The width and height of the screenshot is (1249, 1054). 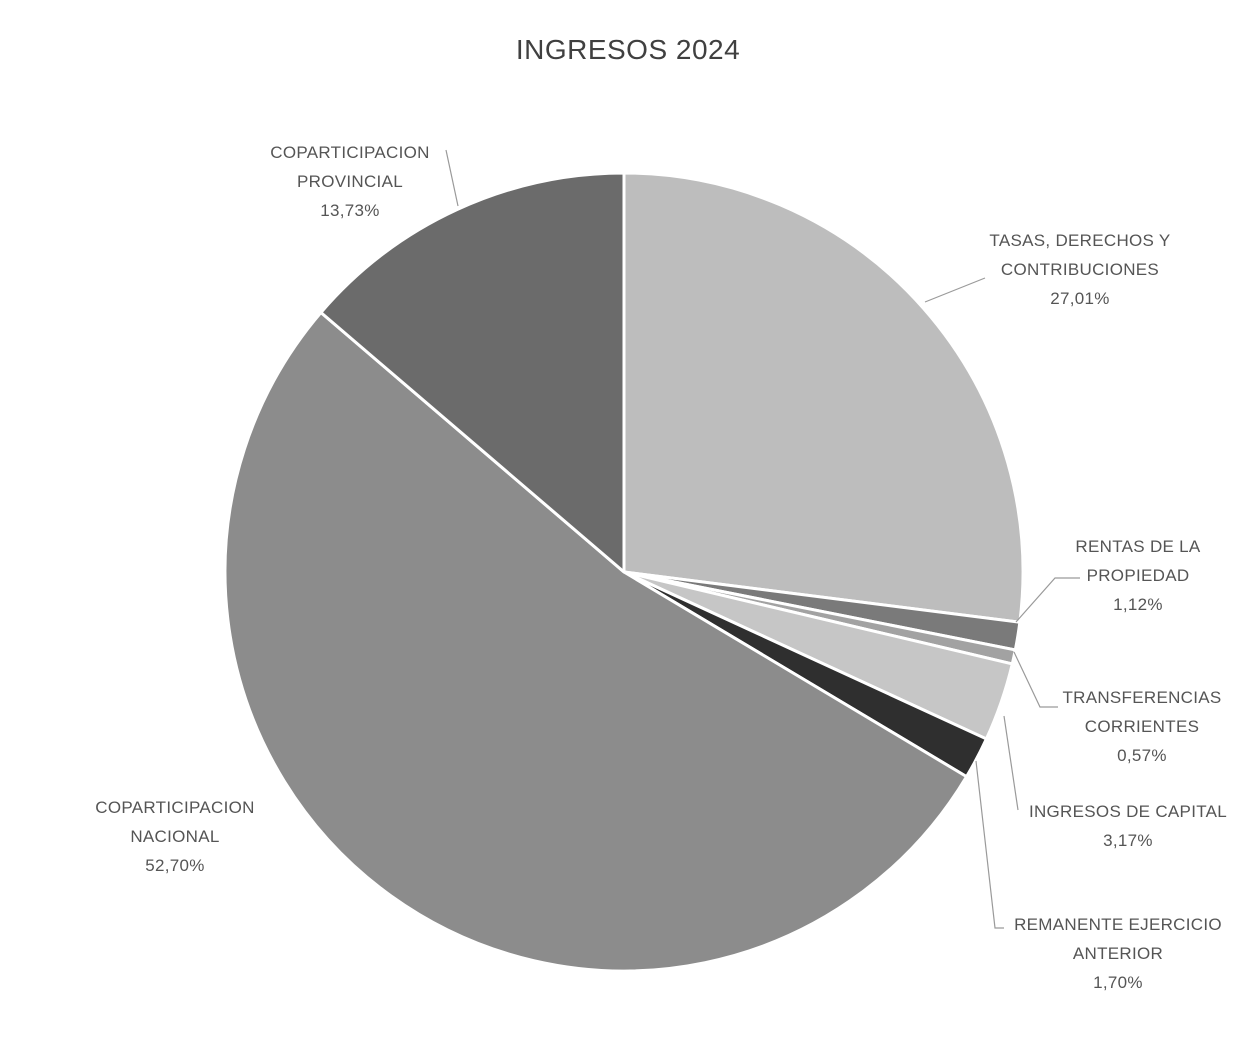 What do you see at coordinates (1079, 298) in the screenshot?
I see `slice-value-label: 27,01%` at bounding box center [1079, 298].